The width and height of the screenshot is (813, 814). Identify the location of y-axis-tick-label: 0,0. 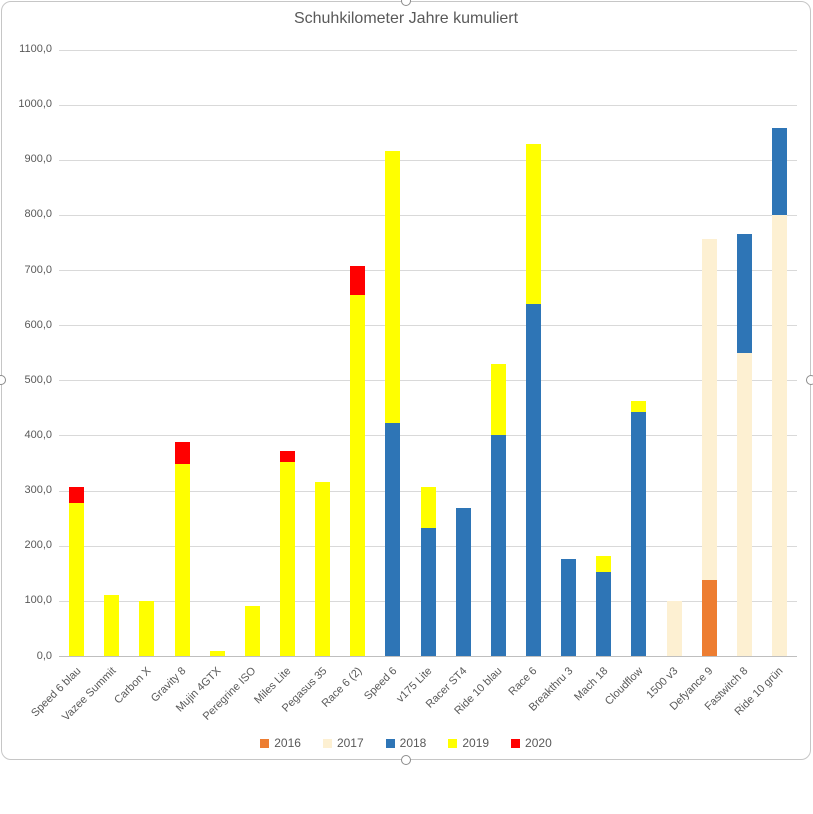
(28, 656).